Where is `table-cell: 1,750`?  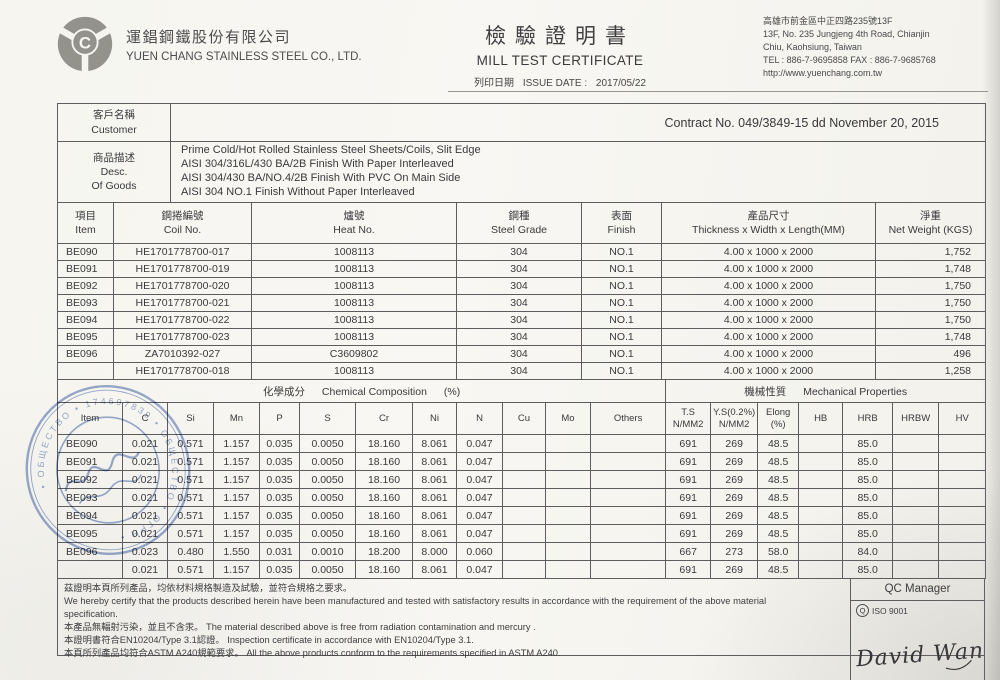 table-cell: 1,750 is located at coordinates (930, 320).